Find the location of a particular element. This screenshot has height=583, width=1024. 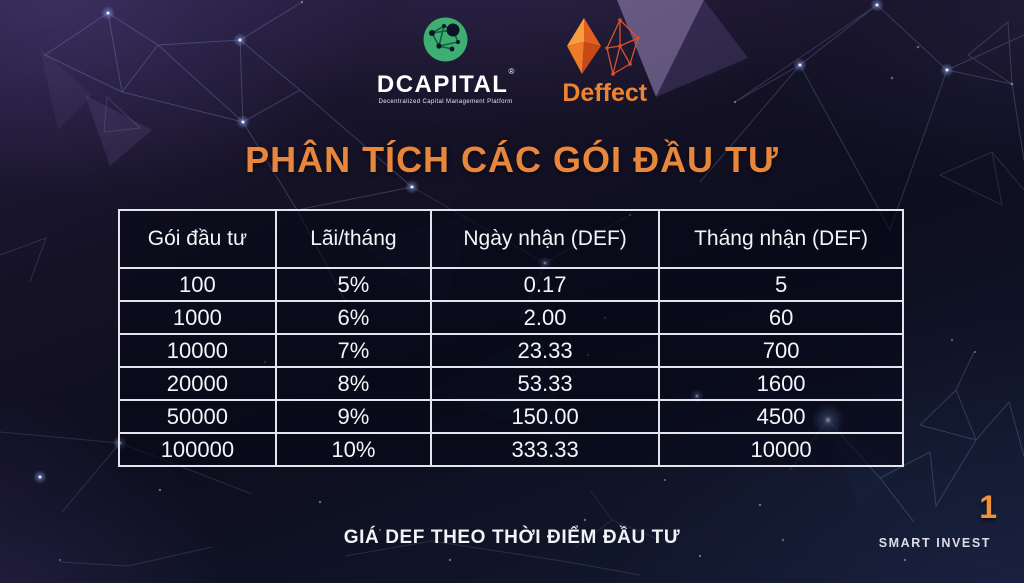

table-row: 20000 8% 53.33 1600 is located at coordinates (511, 383).